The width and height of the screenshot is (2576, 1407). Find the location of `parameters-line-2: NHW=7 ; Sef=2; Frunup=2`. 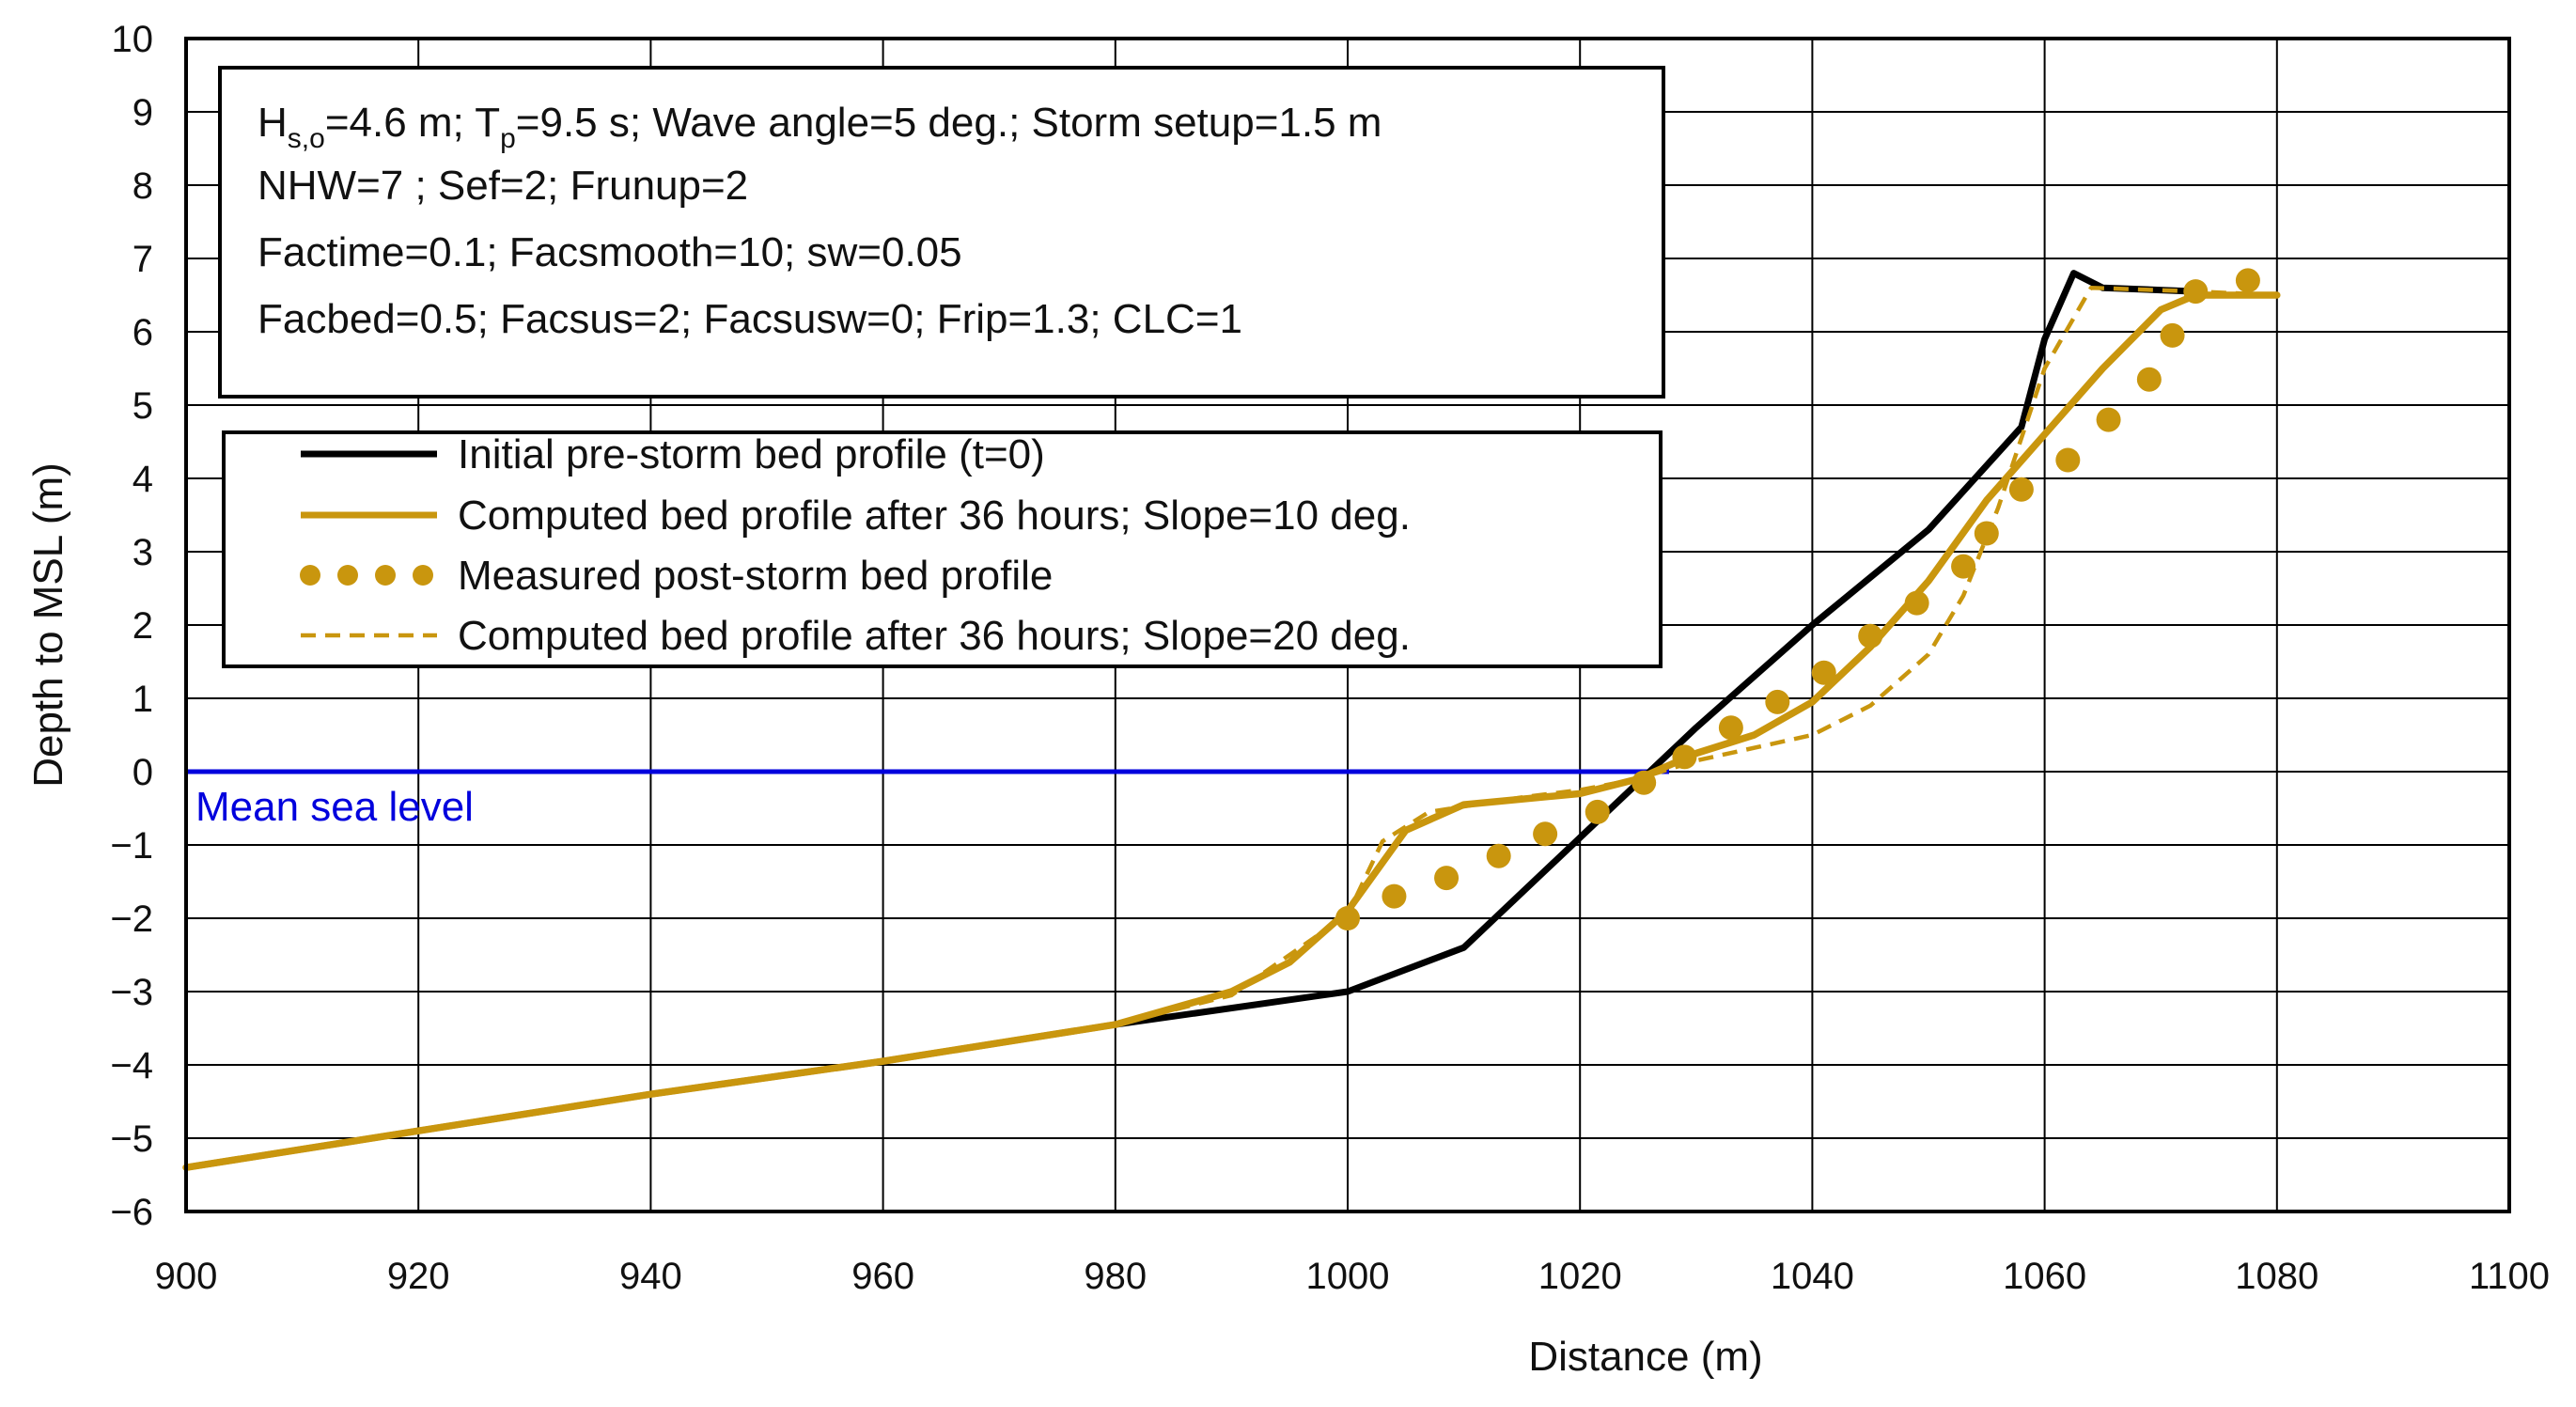

parameters-line-2: NHW=7 ; Sef=2; Frunup=2 is located at coordinates (503, 186).